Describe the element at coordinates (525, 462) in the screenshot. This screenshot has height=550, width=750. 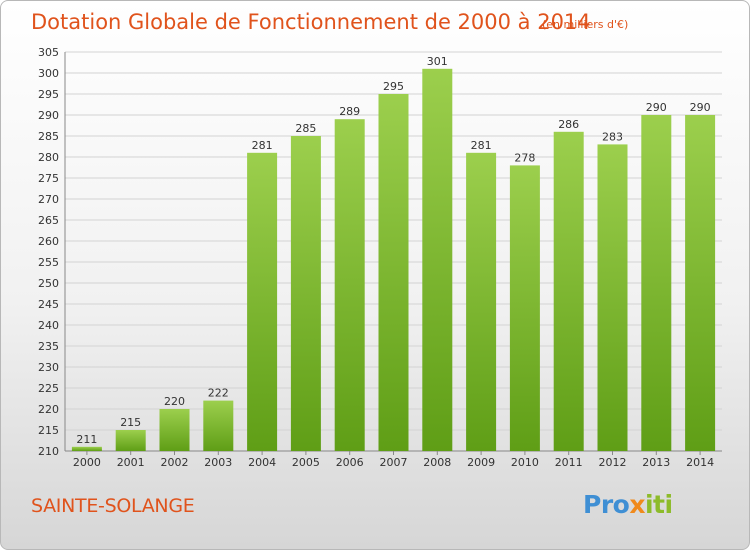
I see `x-tick-label: 2010` at that location.